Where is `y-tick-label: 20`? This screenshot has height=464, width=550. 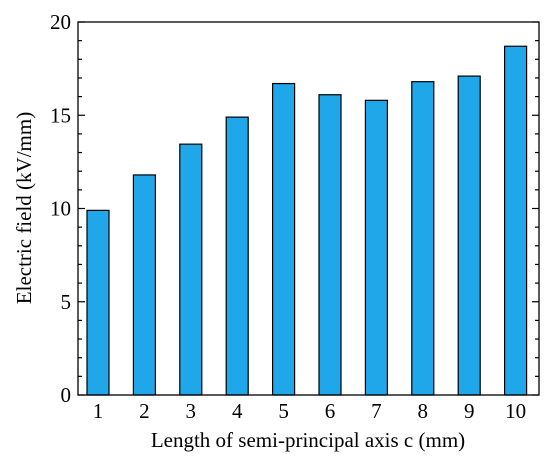
y-tick-label: 20 is located at coordinates (60, 22).